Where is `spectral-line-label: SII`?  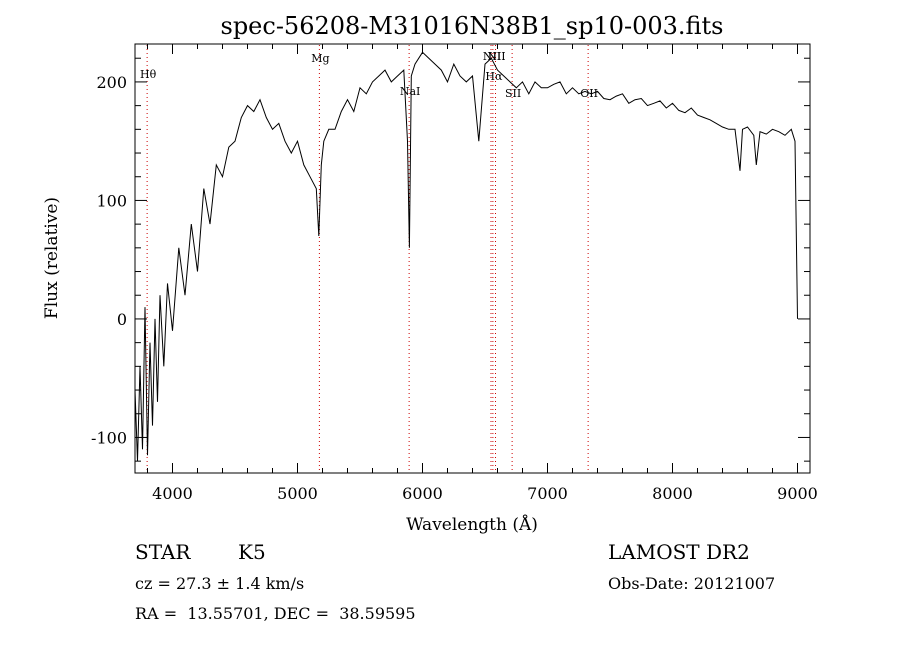
spectral-line-label: SII is located at coordinates (513, 93).